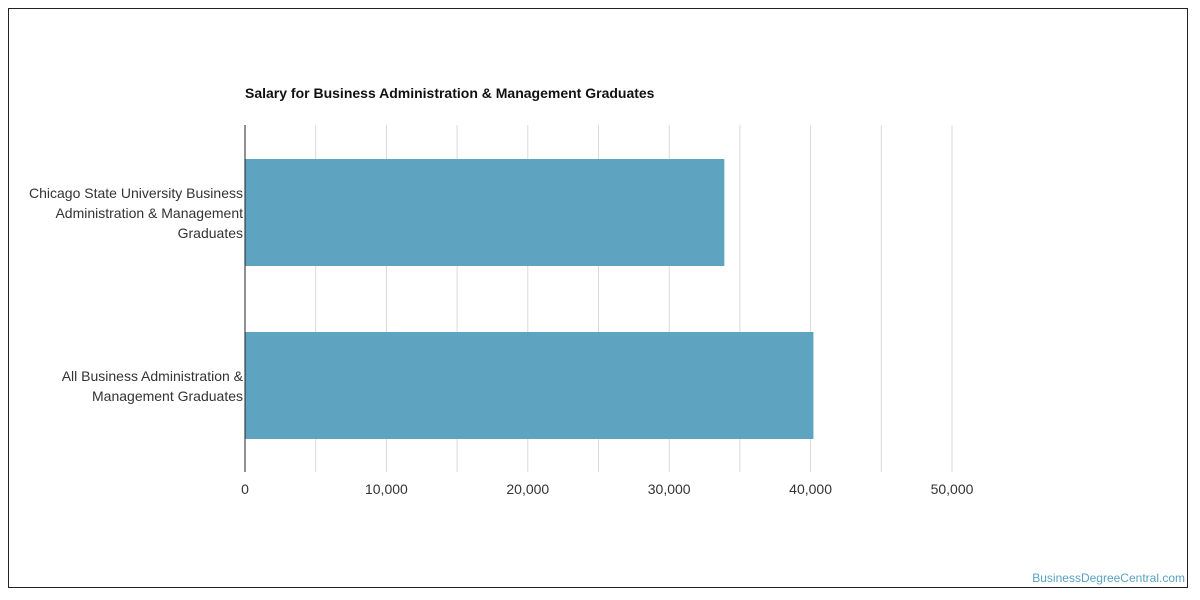 The image size is (1200, 600). I want to click on x-tick-label: 50,000, so click(952, 489).